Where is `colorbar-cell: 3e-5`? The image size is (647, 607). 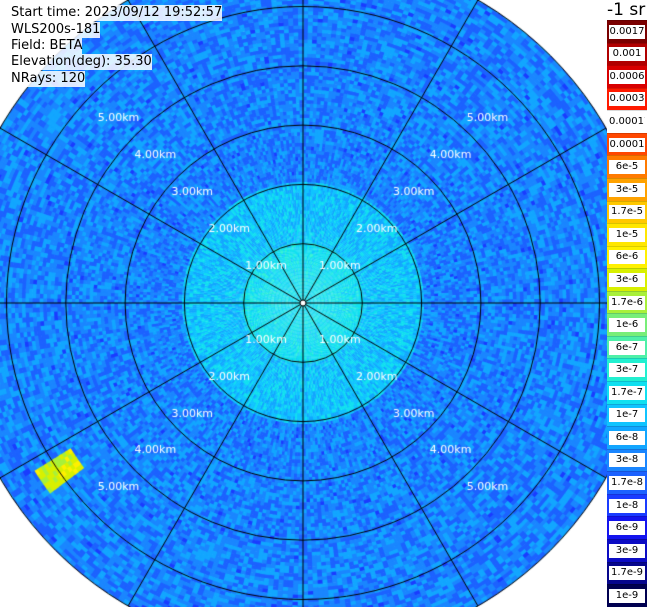
colorbar-cell: 3e-5 is located at coordinates (627, 189).